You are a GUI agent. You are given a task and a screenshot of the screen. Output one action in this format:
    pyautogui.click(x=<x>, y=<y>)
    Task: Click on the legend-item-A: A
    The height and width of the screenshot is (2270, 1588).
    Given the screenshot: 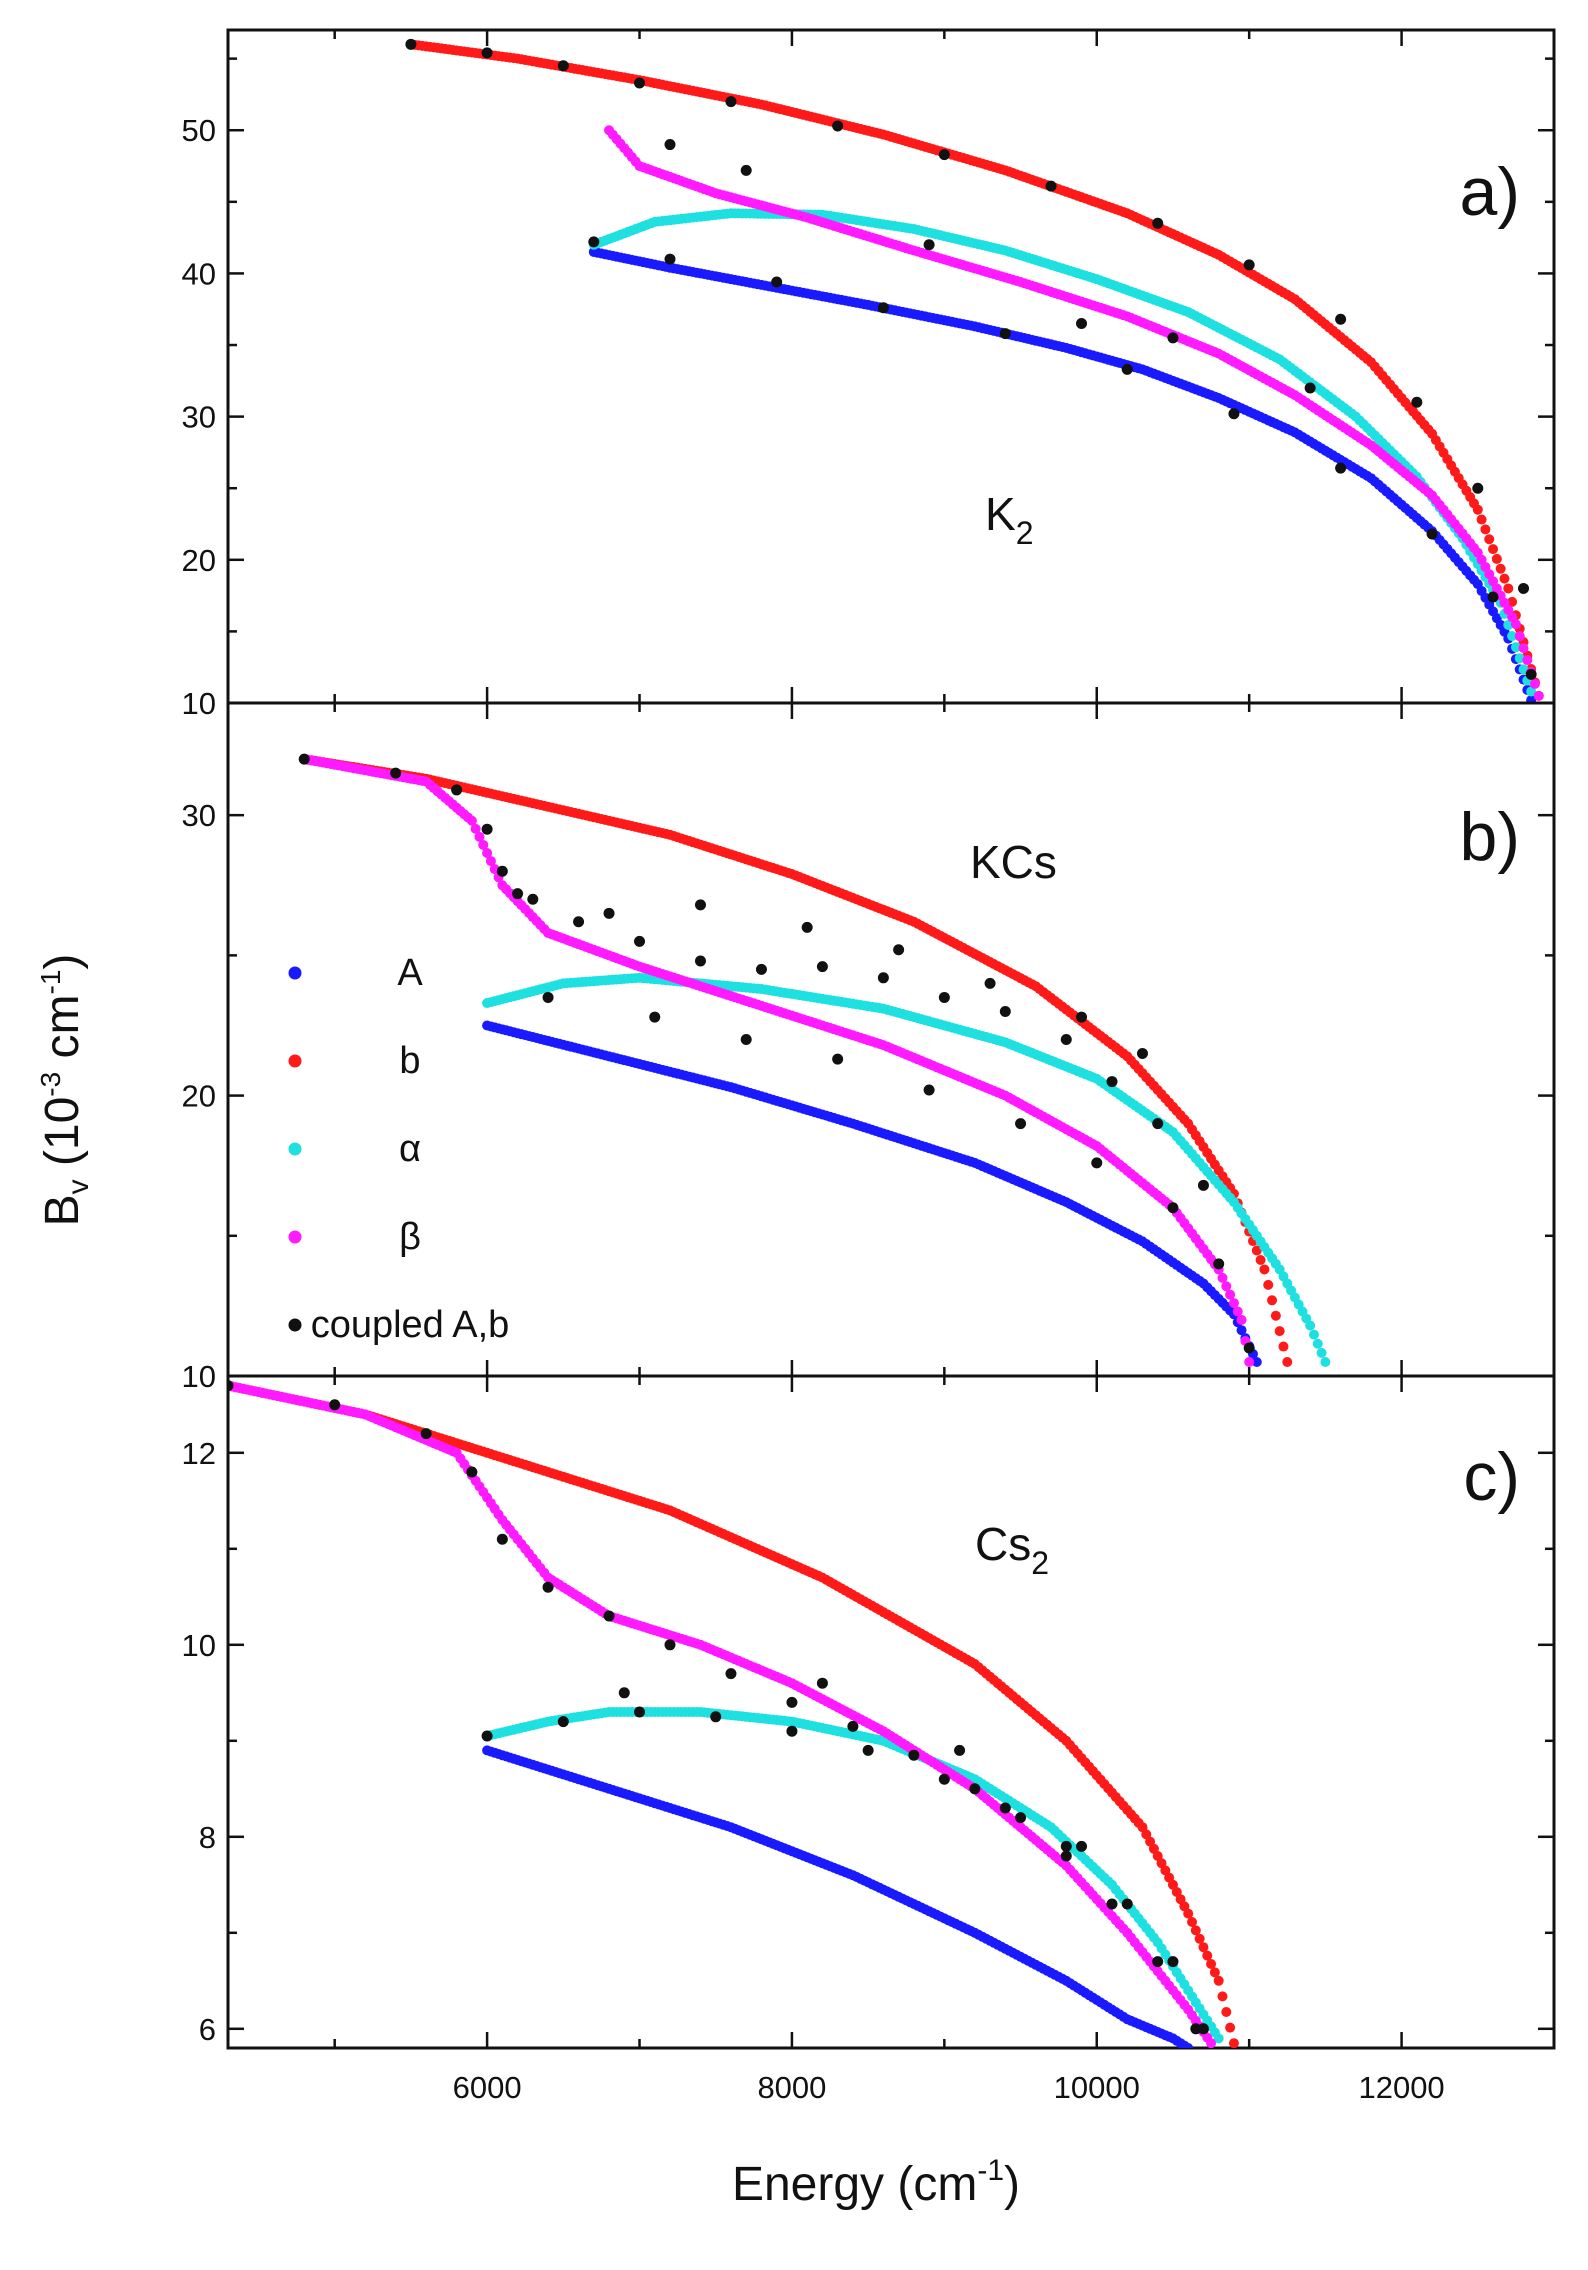 What is the action you would take?
    pyautogui.click(x=355, y=973)
    